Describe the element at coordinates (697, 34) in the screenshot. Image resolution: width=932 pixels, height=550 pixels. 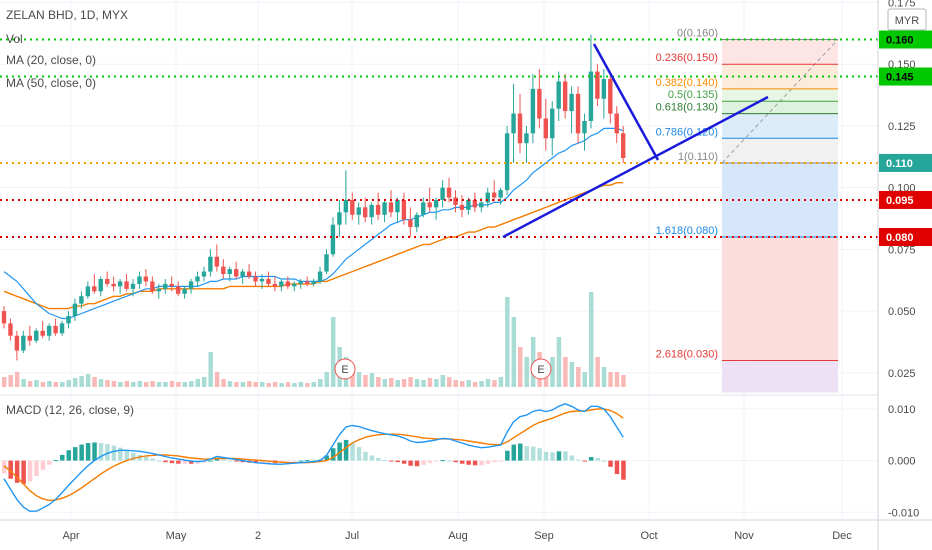
I see `fib-level-label: 0(0.160)` at that location.